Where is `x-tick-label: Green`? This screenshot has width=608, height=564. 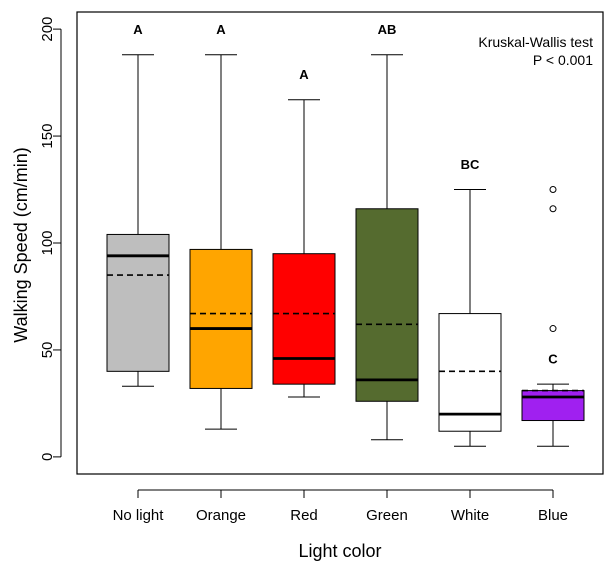 x-tick-label: Green is located at coordinates (387, 515).